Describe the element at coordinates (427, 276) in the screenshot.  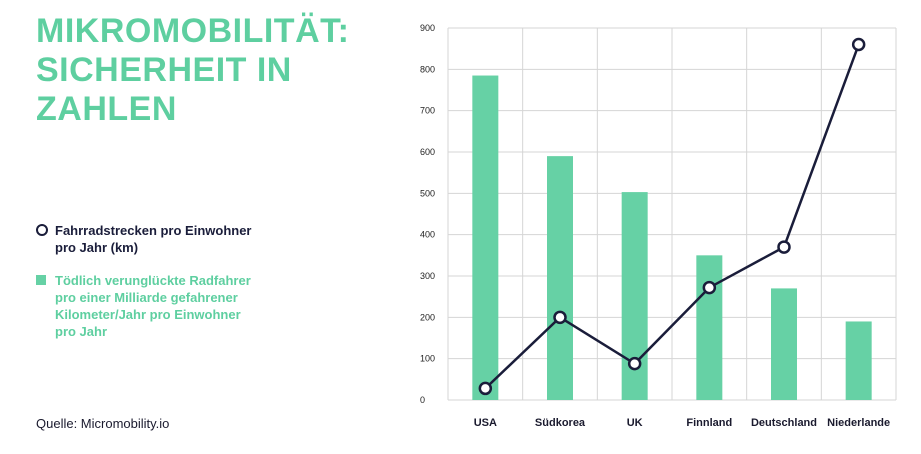
I see `y-tick-label: 300` at that location.